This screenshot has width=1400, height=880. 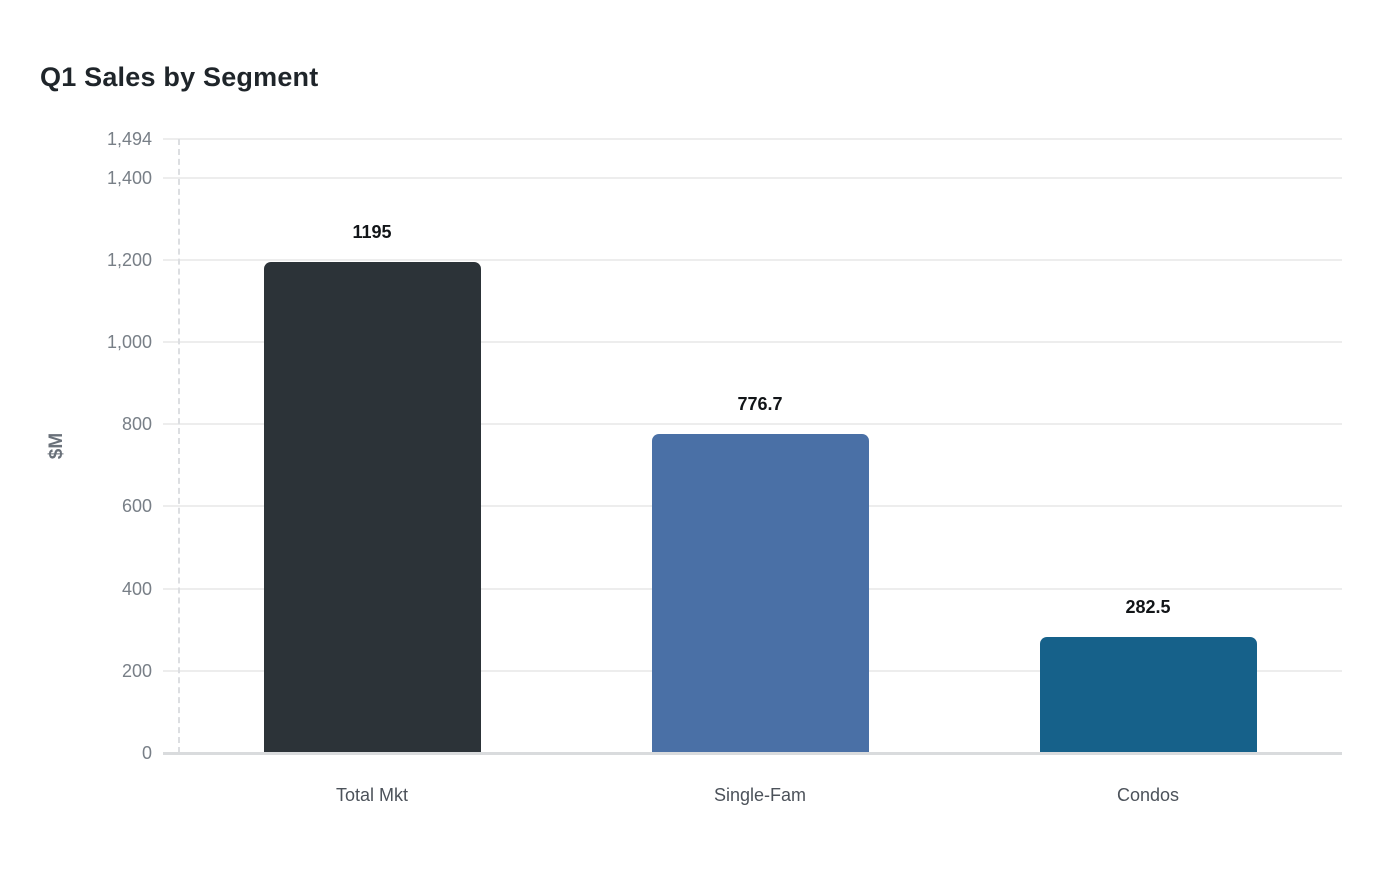 What do you see at coordinates (760, 403) in the screenshot?
I see `bar-value-label: 776.7` at bounding box center [760, 403].